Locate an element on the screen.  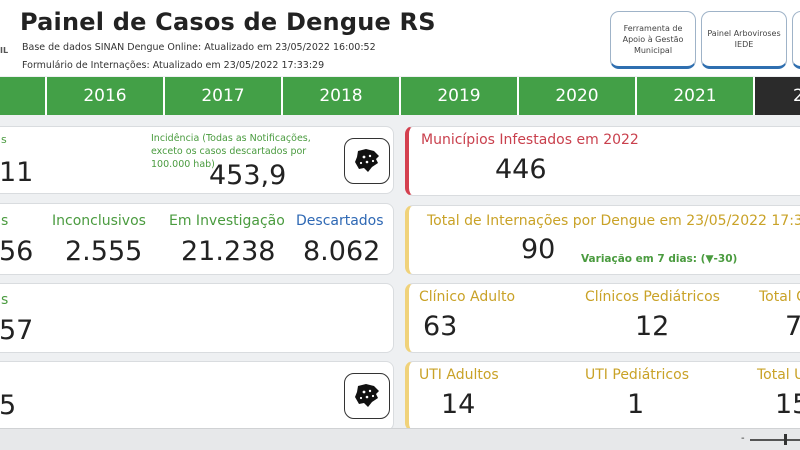
uti-pediatricos-value: 1 is located at coordinates (636, 404).